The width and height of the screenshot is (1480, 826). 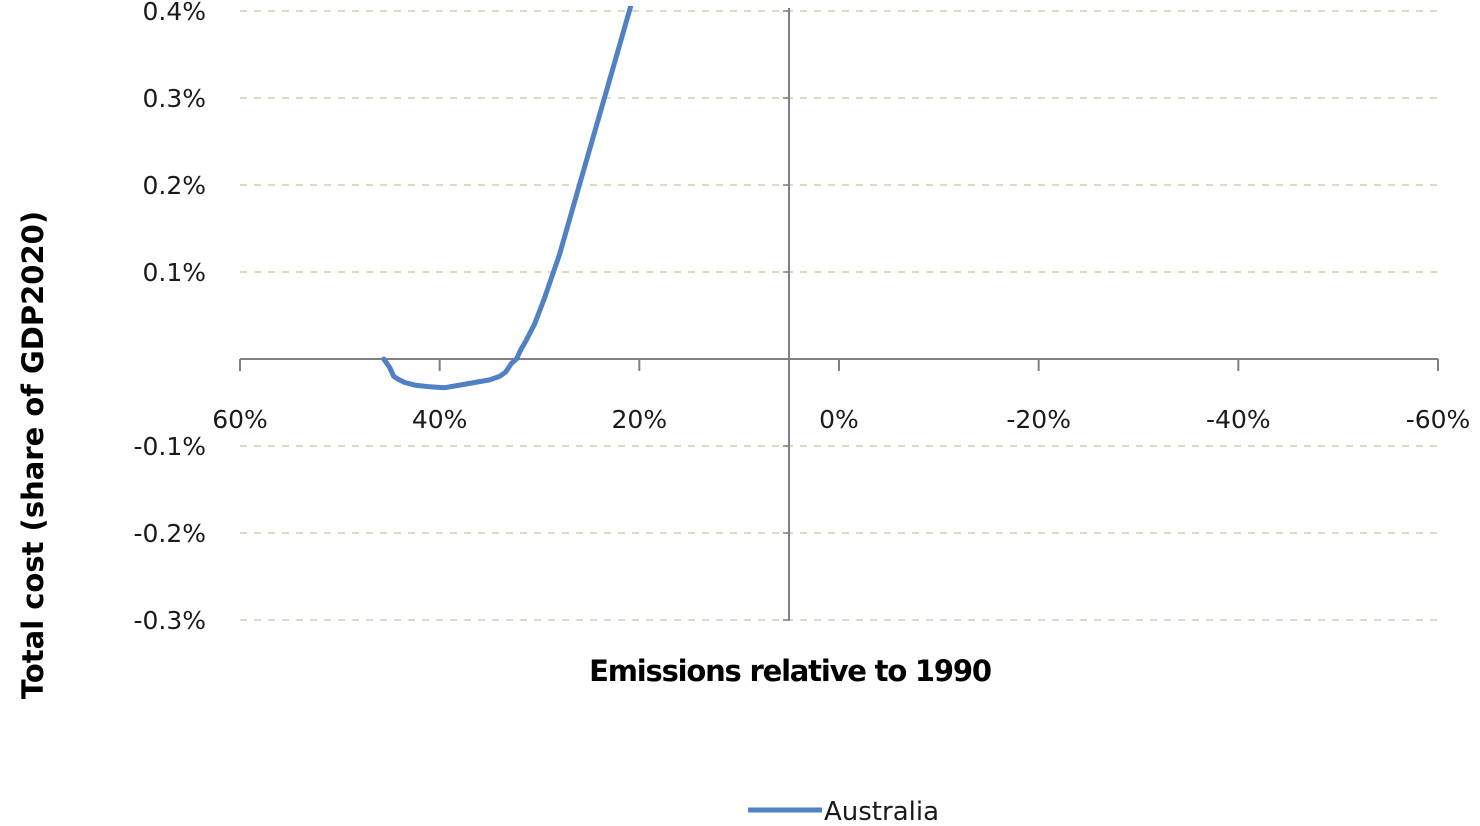 What do you see at coordinates (1438, 419) in the screenshot?
I see `x-tick-label: -60%` at bounding box center [1438, 419].